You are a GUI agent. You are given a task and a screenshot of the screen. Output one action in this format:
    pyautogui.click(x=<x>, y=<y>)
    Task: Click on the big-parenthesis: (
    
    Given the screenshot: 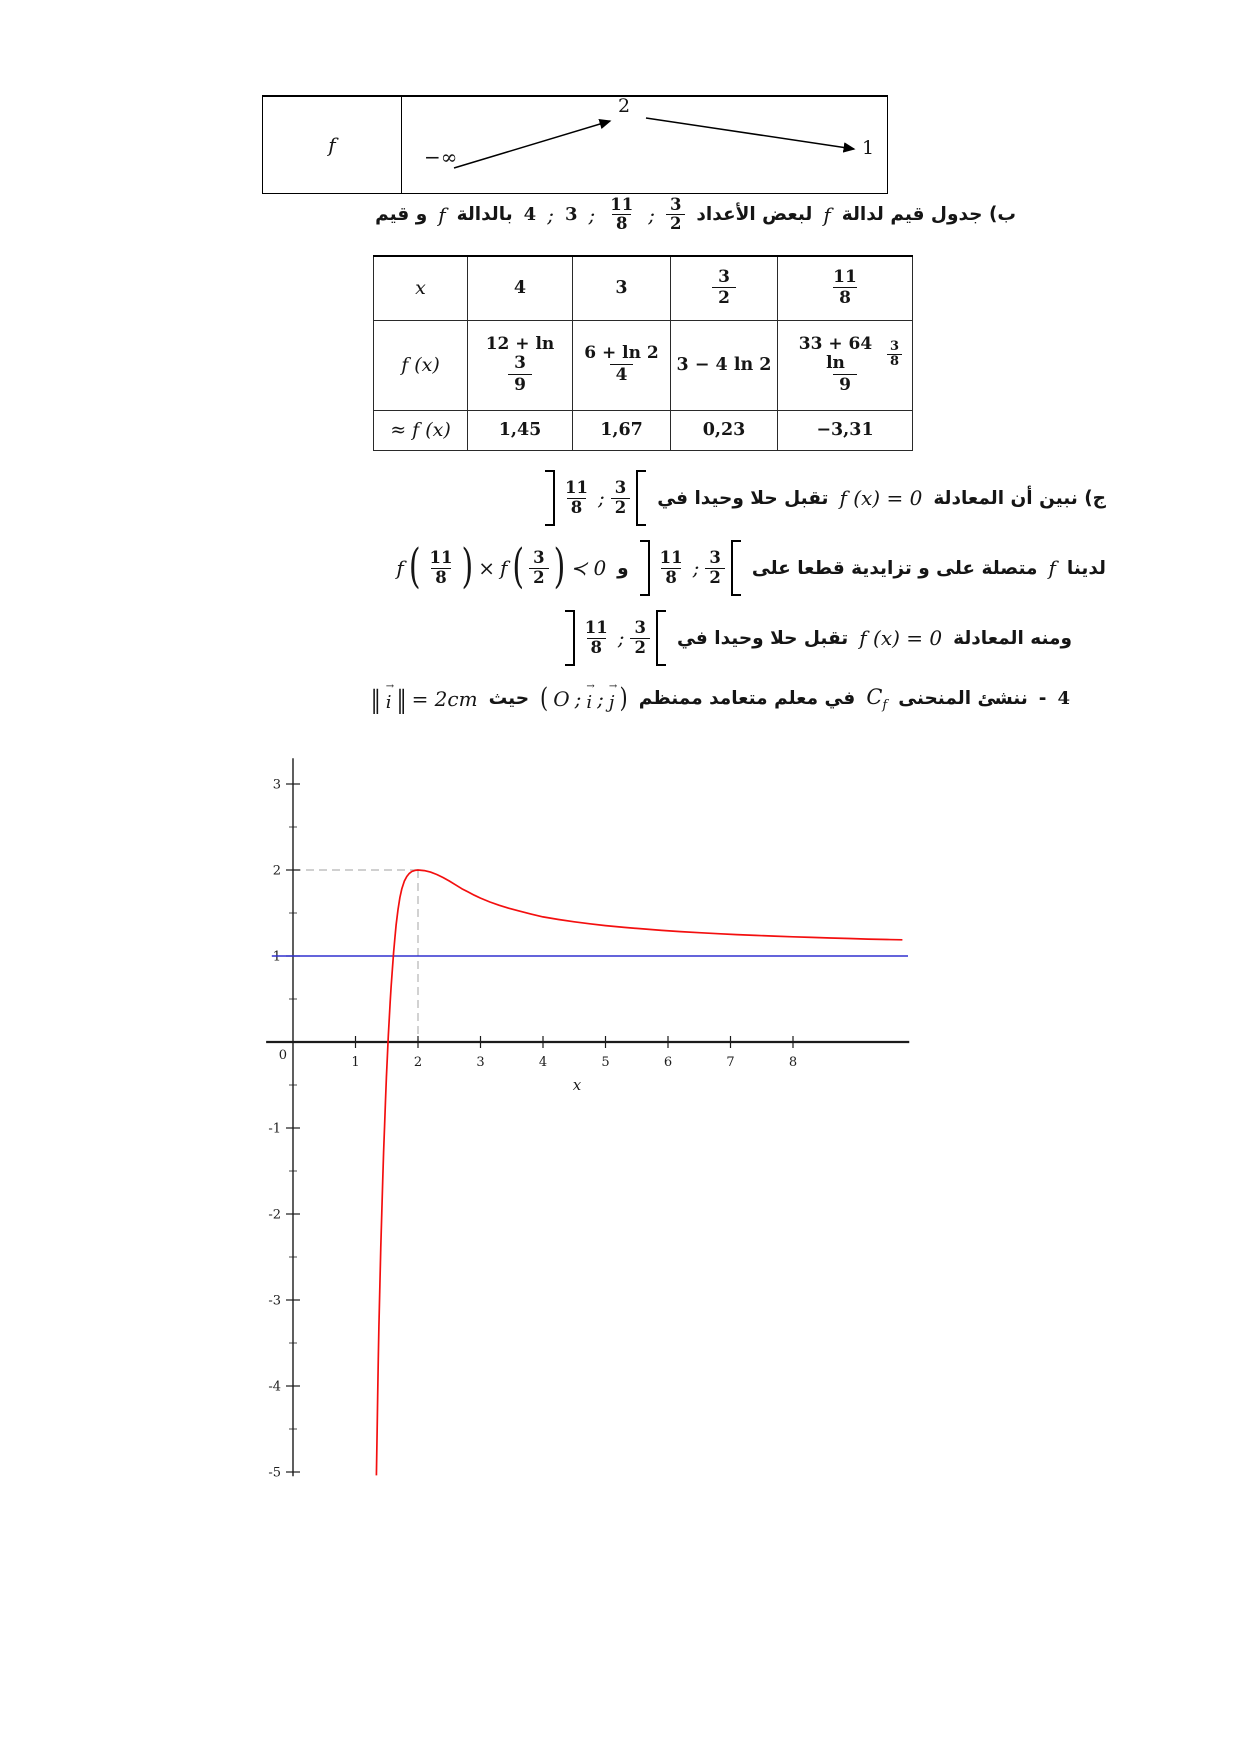 What is the action you would take?
    pyautogui.click(x=414, y=567)
    